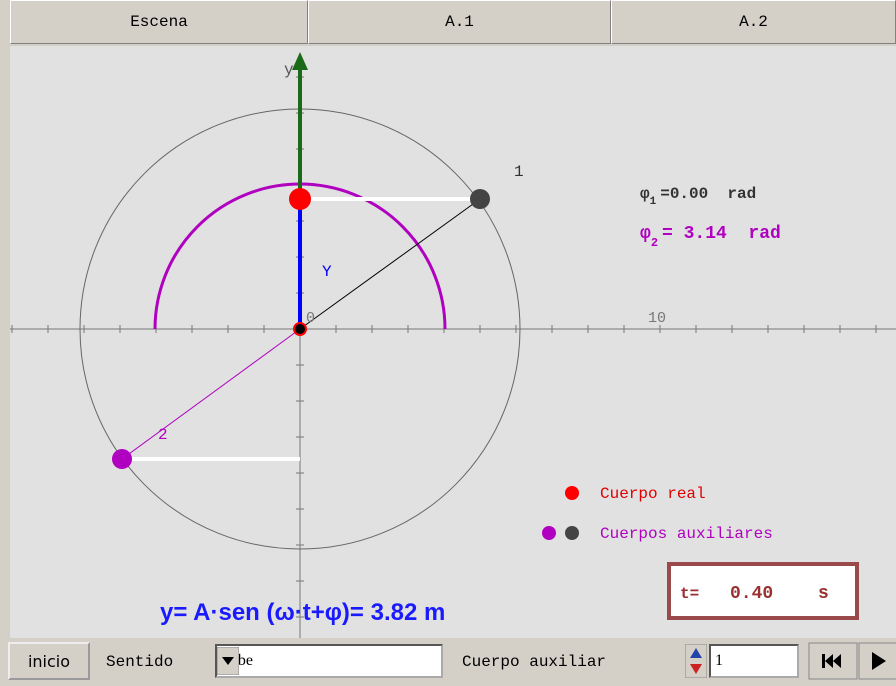  I want to click on arrow-head, so click(300, 61).